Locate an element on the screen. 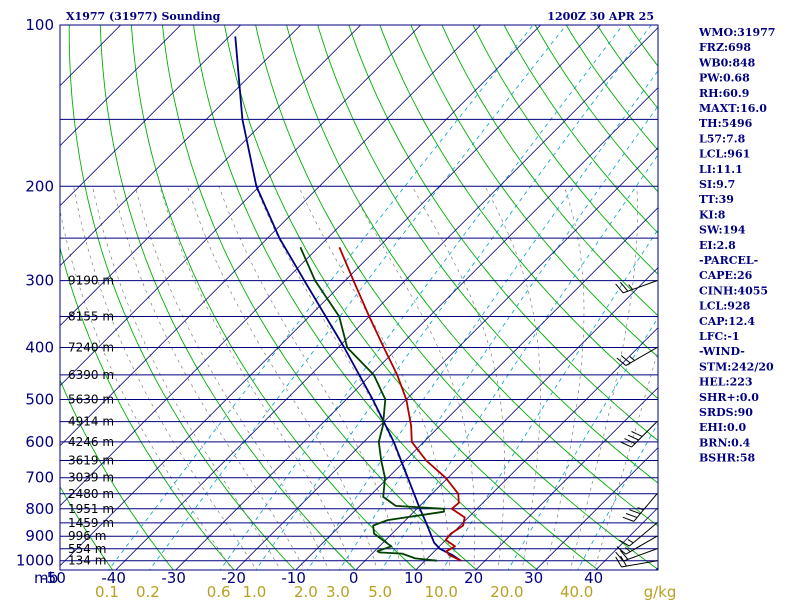  index-value: SI:9.7 is located at coordinates (717, 184).